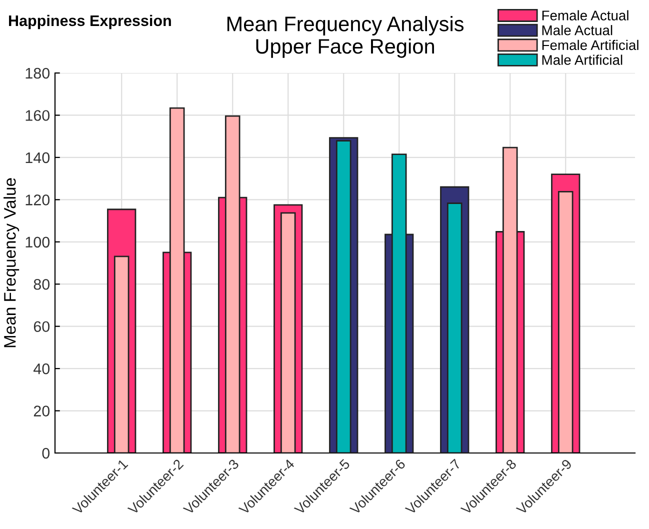 The width and height of the screenshot is (649, 529). What do you see at coordinates (42, 368) in the screenshot?
I see `y-tick-label: 40` at bounding box center [42, 368].